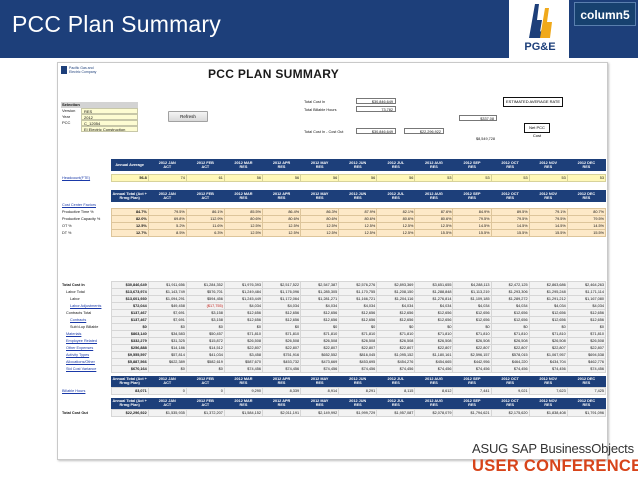  What do you see at coordinates (205, 232) in the screenshot?
I see `month-value-cell: 6.3%` at bounding box center [205, 232].